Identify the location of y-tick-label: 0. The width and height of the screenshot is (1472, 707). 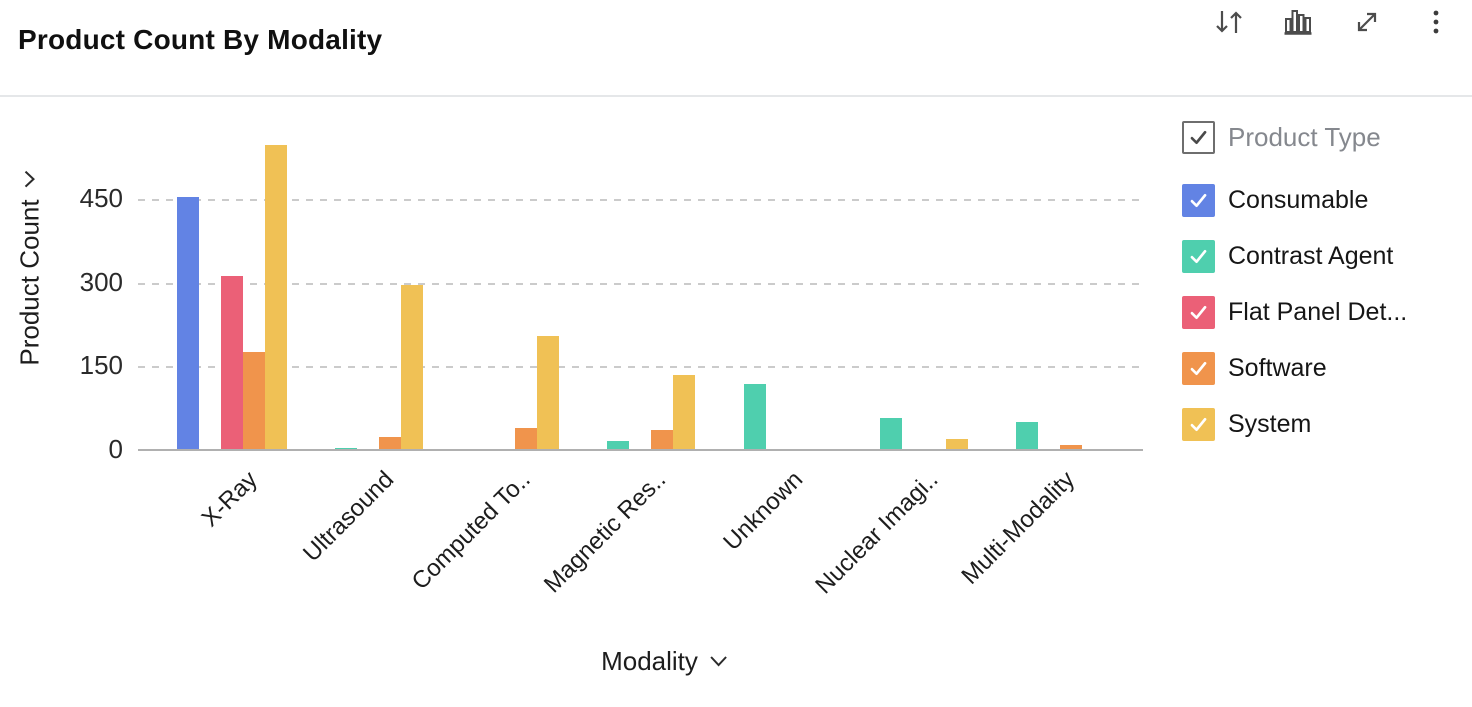
(115, 449).